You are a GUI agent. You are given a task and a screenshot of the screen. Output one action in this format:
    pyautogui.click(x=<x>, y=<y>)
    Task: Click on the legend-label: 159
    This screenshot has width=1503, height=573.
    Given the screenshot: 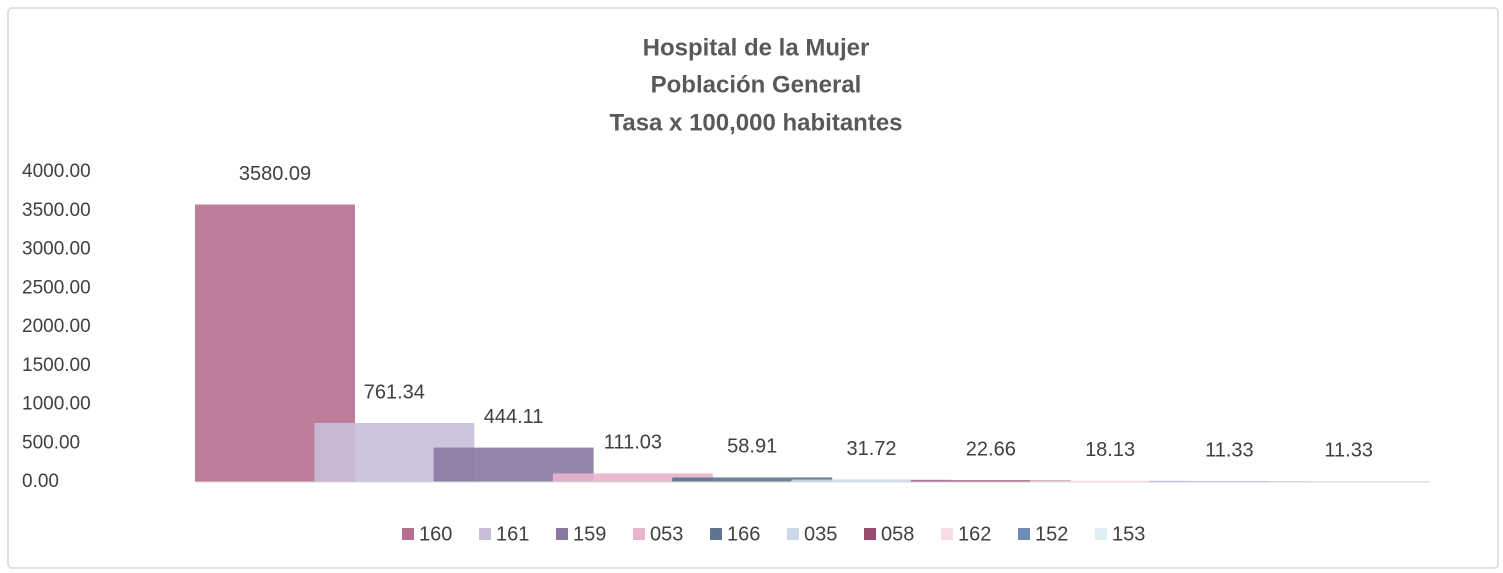 What is the action you would take?
    pyautogui.click(x=589, y=534)
    